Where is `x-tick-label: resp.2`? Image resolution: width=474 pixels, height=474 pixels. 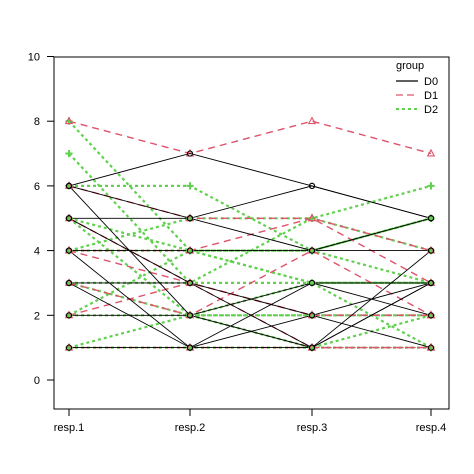 x-tick-label: resp.2 is located at coordinates (190, 428).